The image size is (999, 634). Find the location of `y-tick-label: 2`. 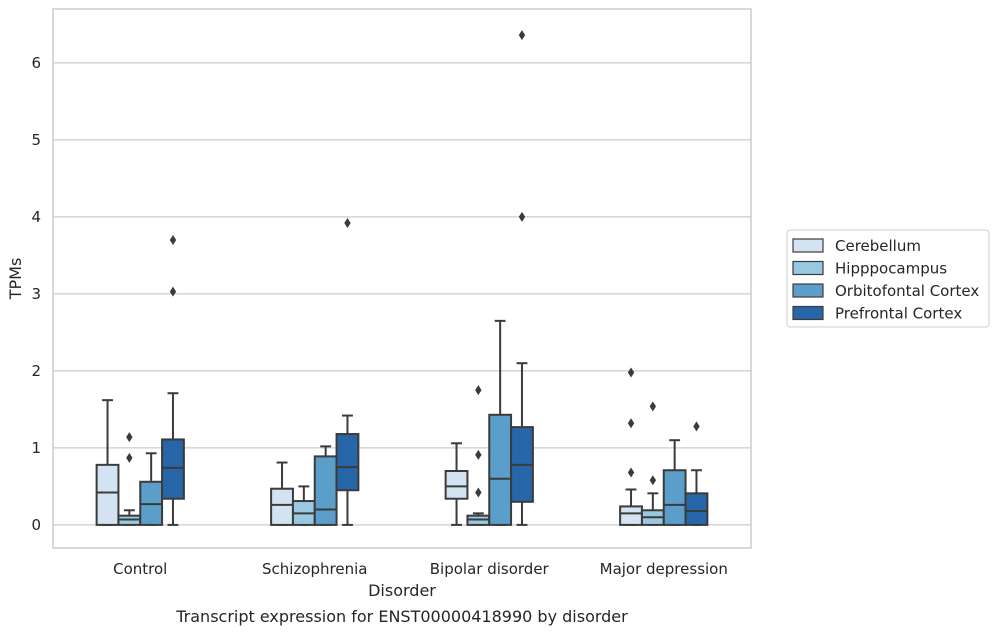

y-tick-label: 2 is located at coordinates (36, 371).